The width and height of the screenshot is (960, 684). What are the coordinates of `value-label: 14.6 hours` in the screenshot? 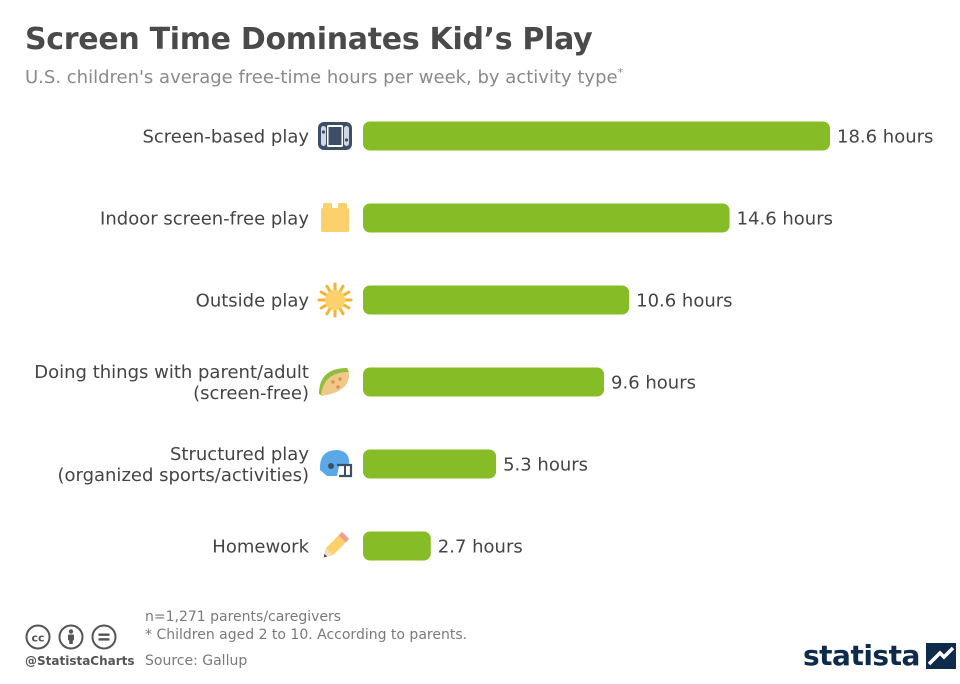 It's located at (785, 219).